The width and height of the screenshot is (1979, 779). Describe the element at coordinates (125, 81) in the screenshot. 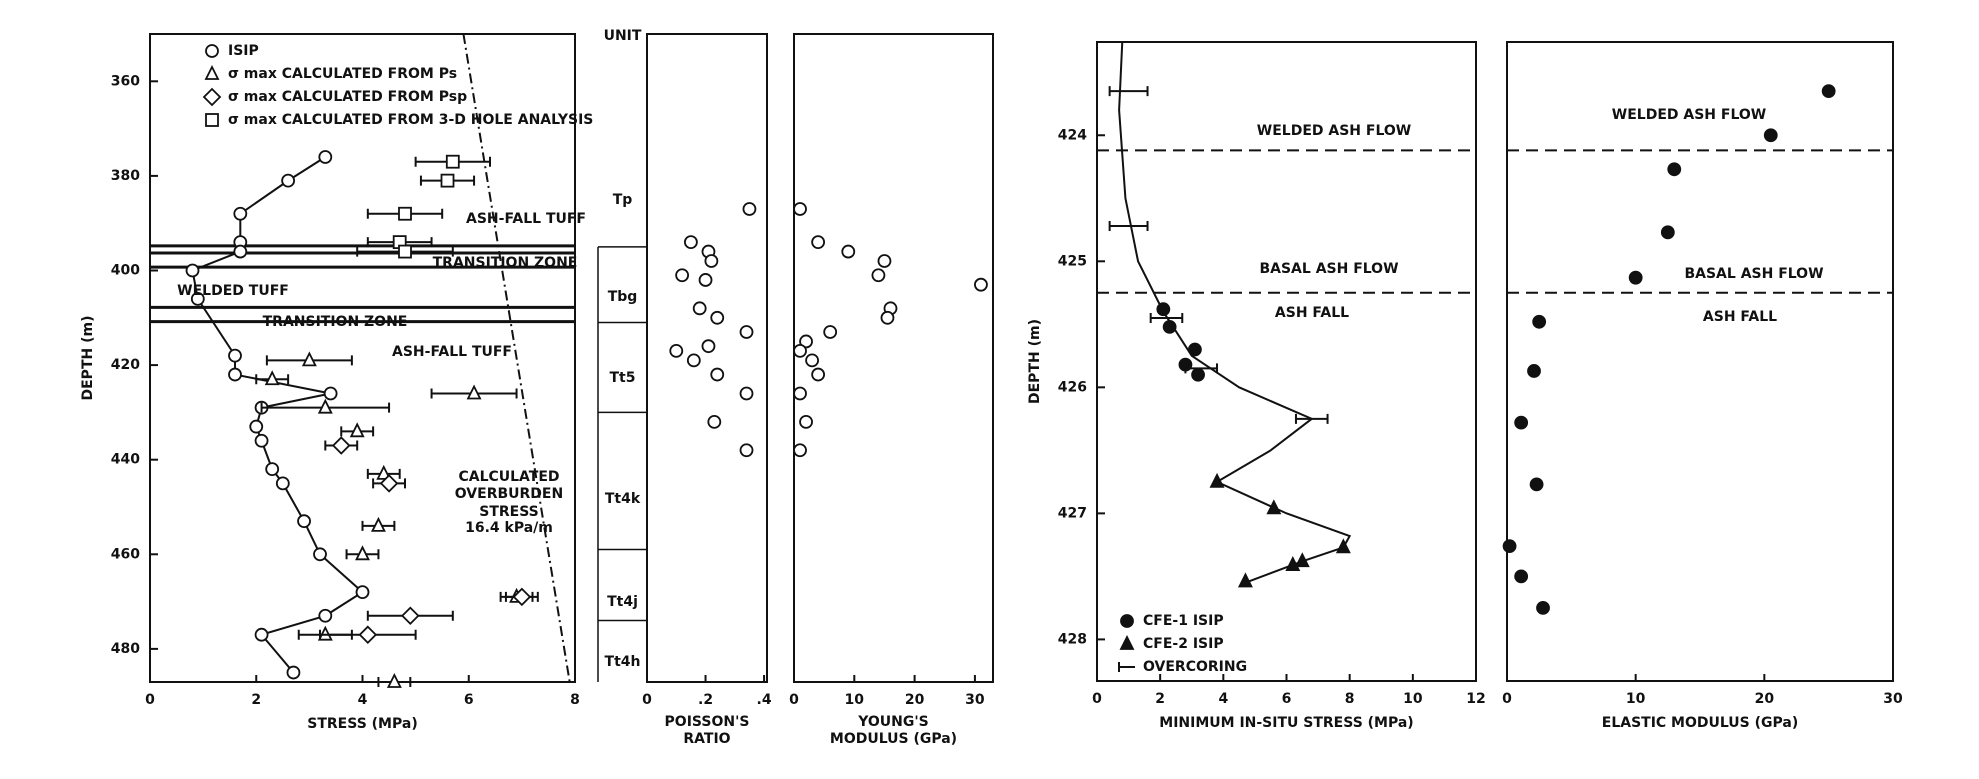

I see `y-tick-label: 360` at that location.